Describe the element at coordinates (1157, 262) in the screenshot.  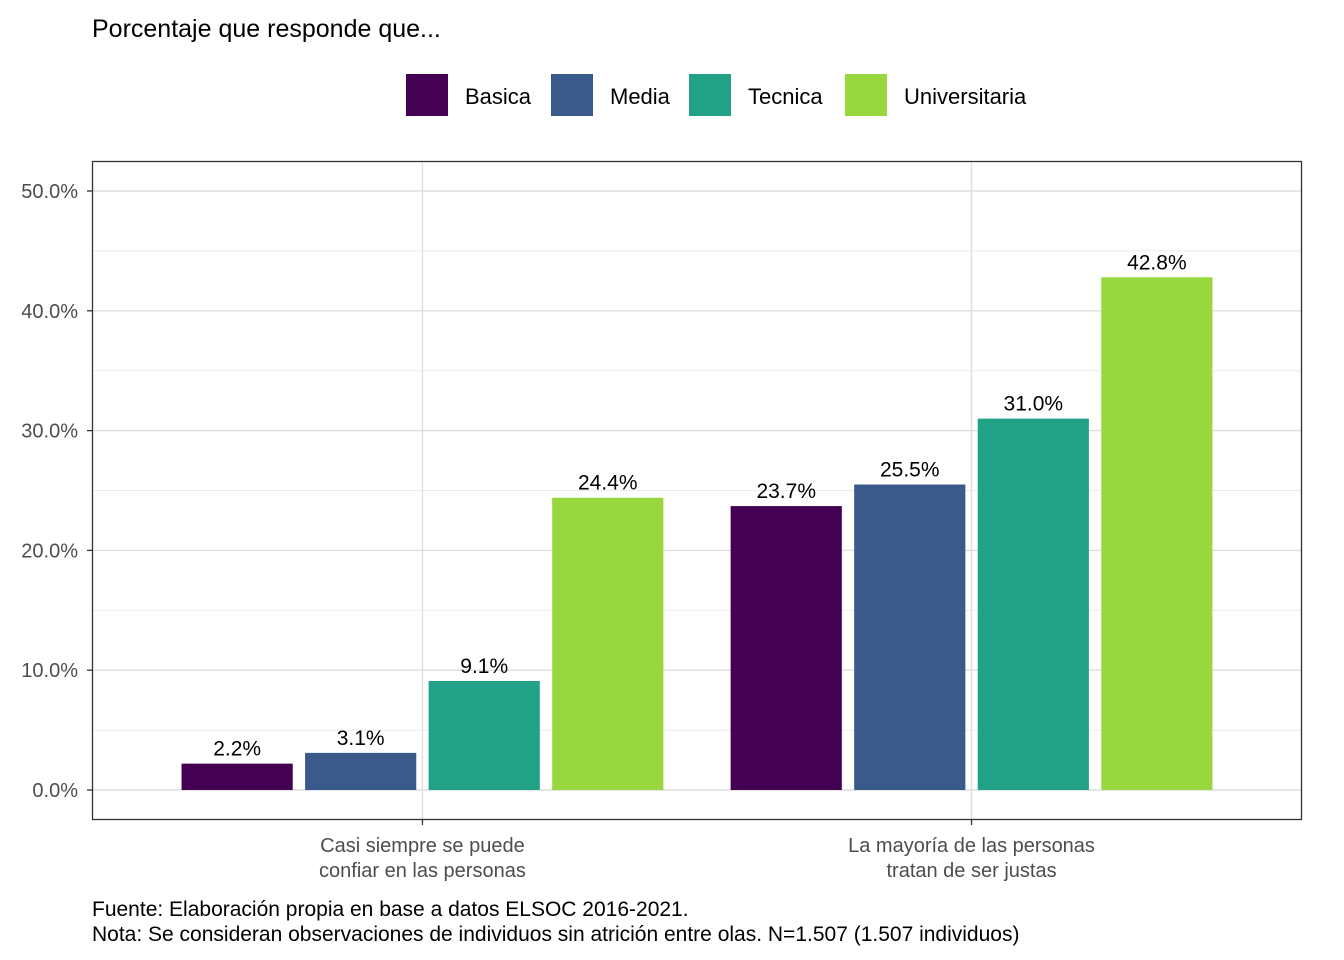
I see `bar-label: 42.8%` at that location.